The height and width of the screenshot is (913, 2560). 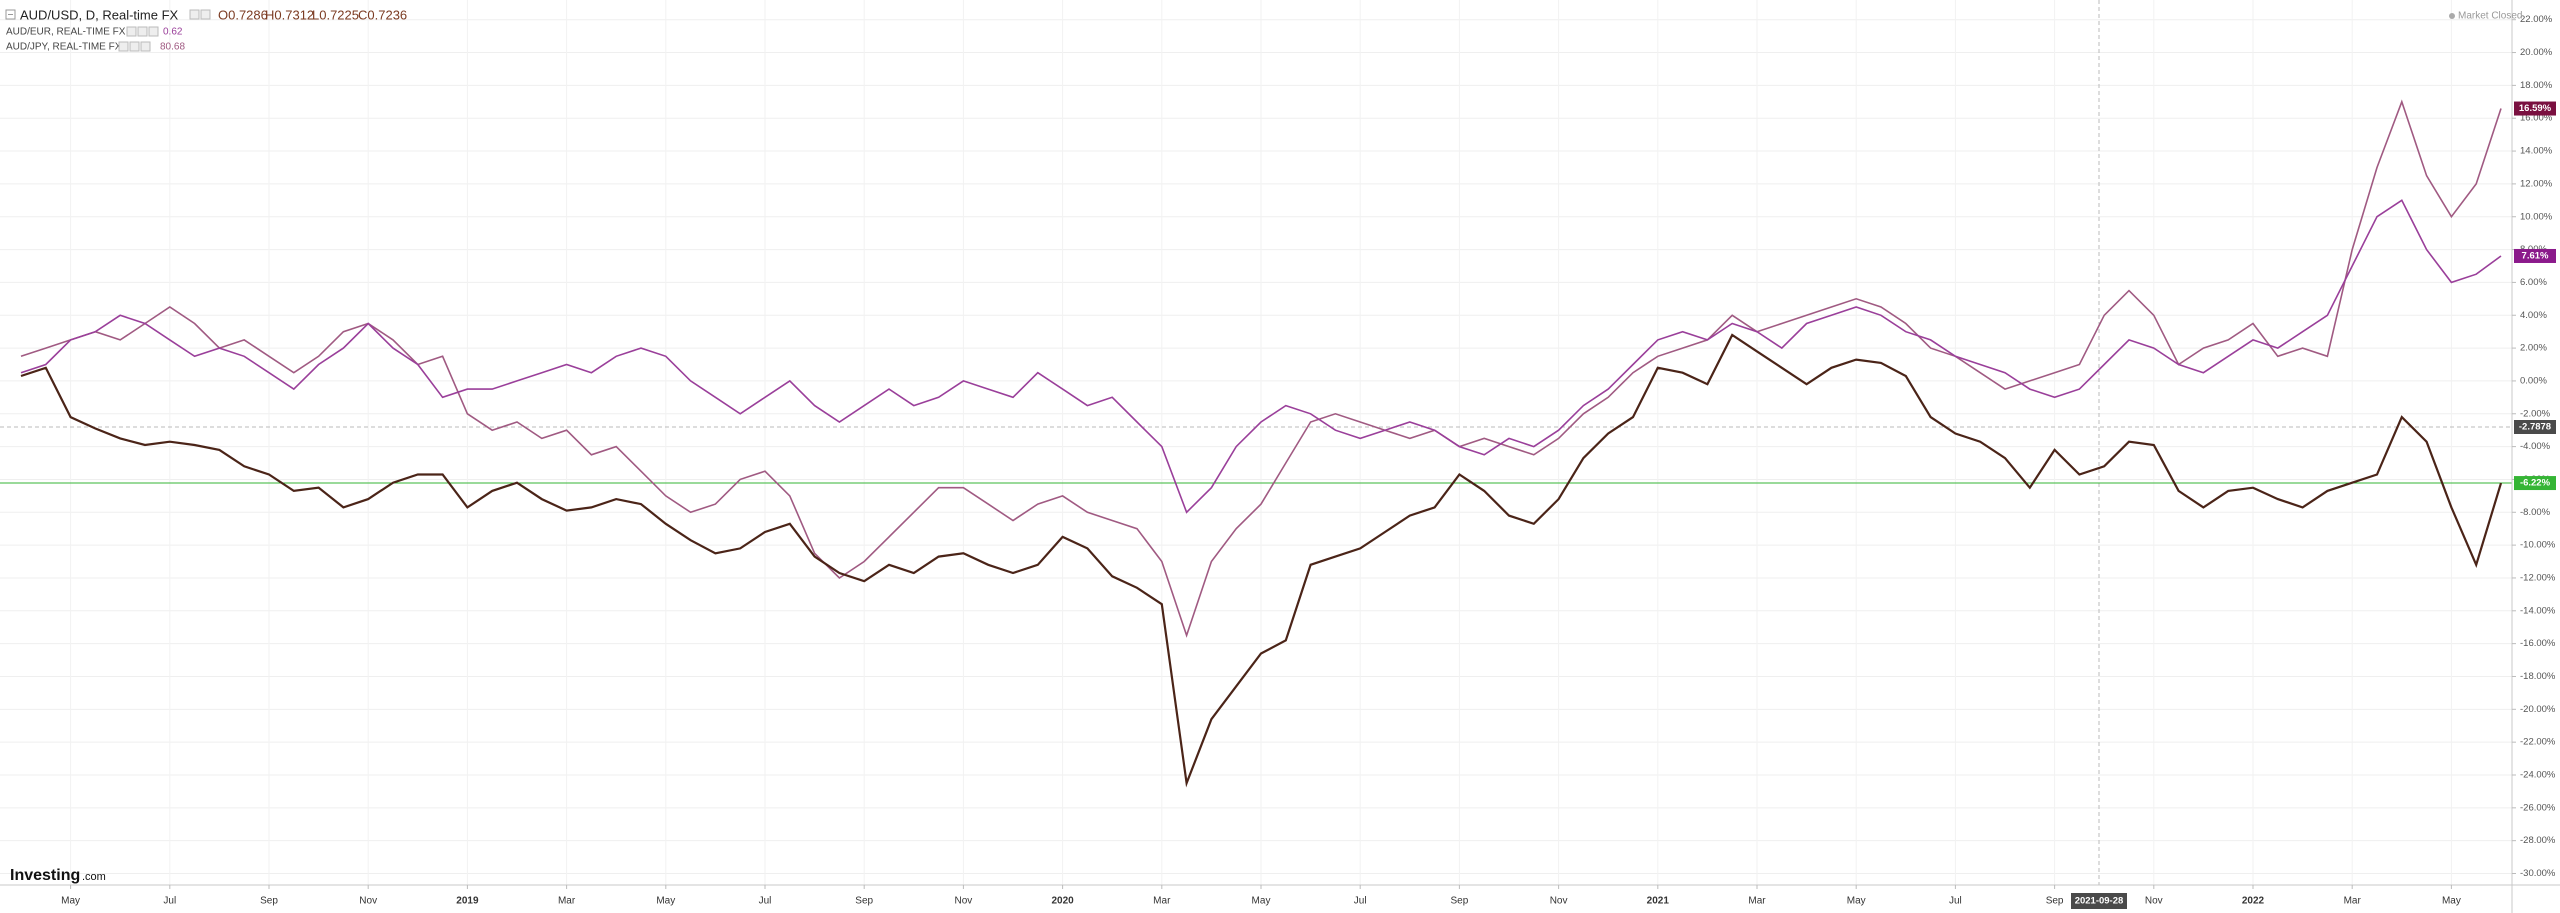 What do you see at coordinates (2253, 901) in the screenshot?
I see `x-tick-label: 2022` at bounding box center [2253, 901].